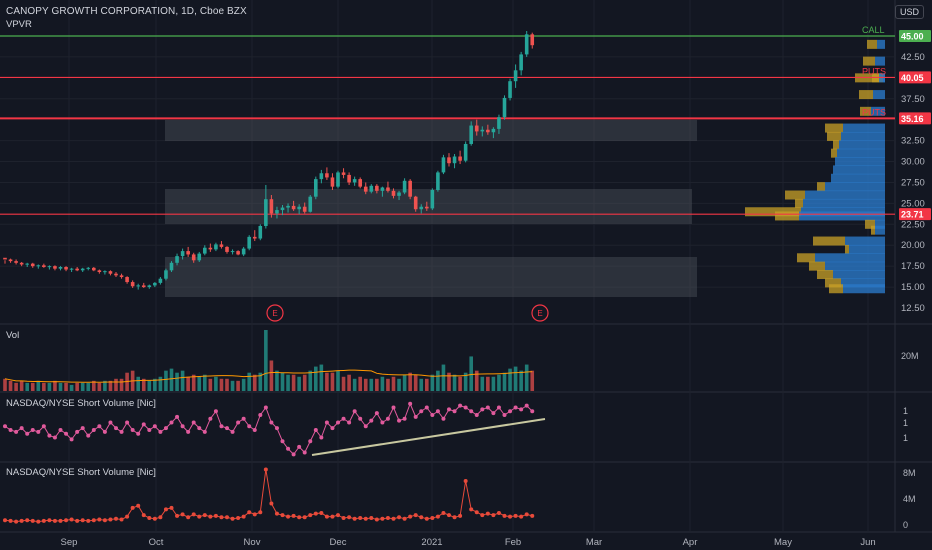  What do you see at coordinates (13, 335) in the screenshot?
I see `volume-pane-label: Vol` at bounding box center [13, 335].